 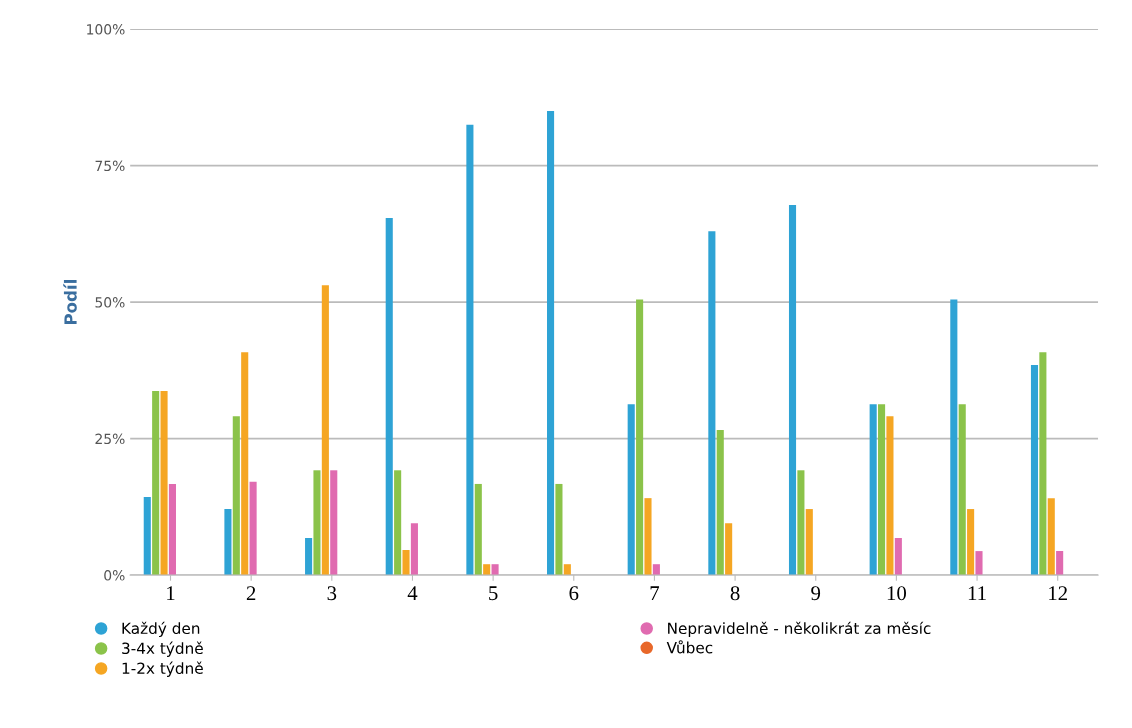 What do you see at coordinates (171, 593) in the screenshot?
I see `x-tick-label: 1` at bounding box center [171, 593].